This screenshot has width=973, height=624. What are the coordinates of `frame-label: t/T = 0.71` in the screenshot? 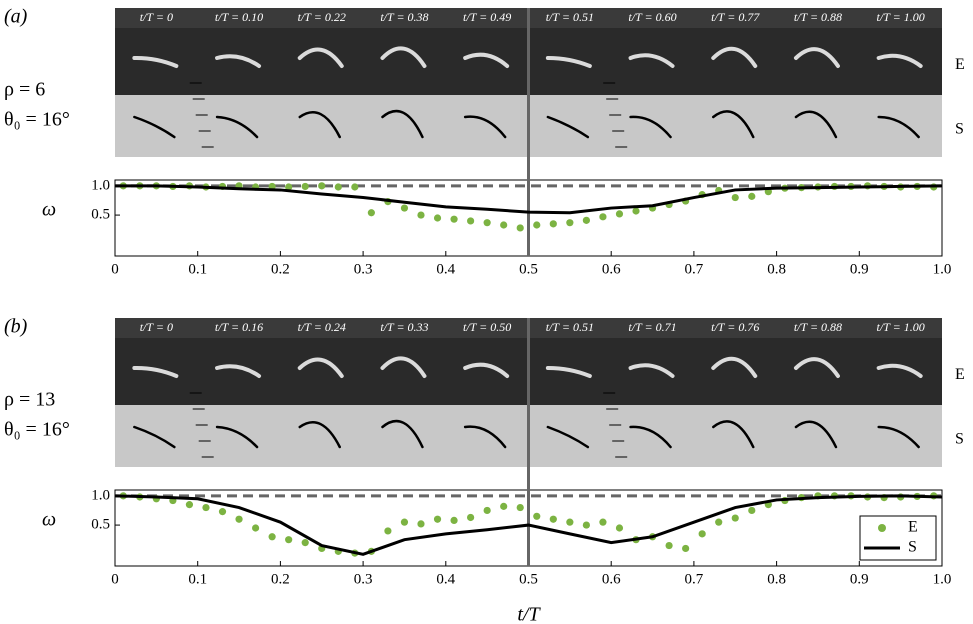 It's located at (652, 327).